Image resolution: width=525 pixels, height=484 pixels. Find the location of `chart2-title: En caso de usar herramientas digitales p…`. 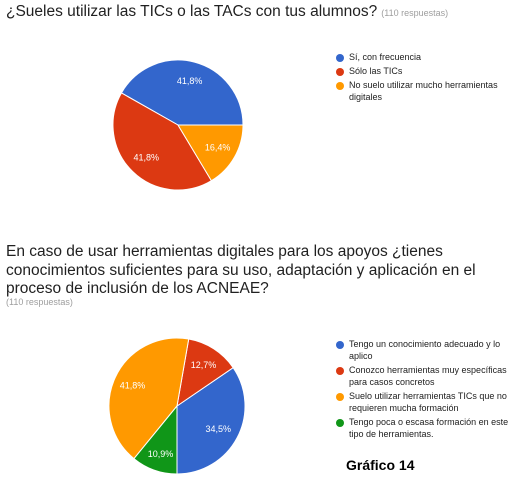

chart2-title: En caso de usar herramientas digitales p… is located at coordinates (241, 270).